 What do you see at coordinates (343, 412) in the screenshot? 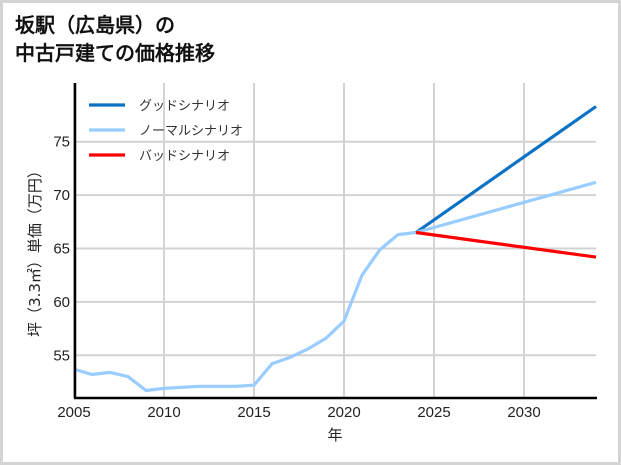
I see `x-tick-label: 2020` at bounding box center [343, 412].